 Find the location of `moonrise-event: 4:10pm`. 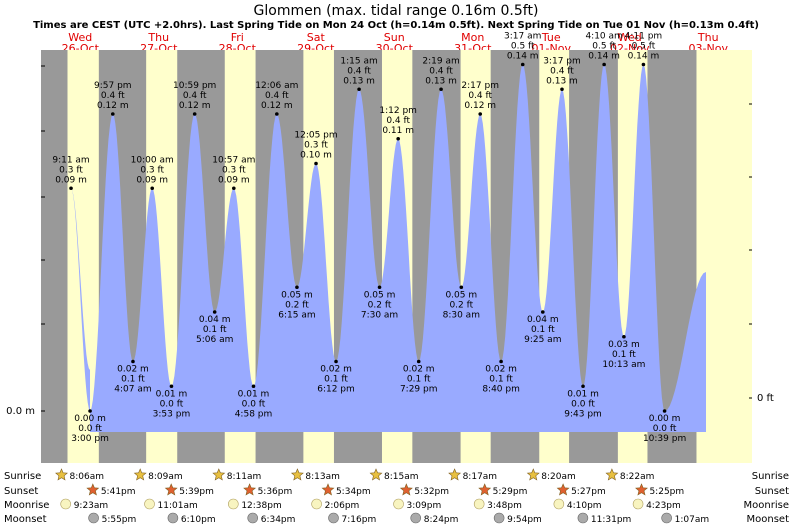

moonrise-event: 4:10pm is located at coordinates (577, 504).